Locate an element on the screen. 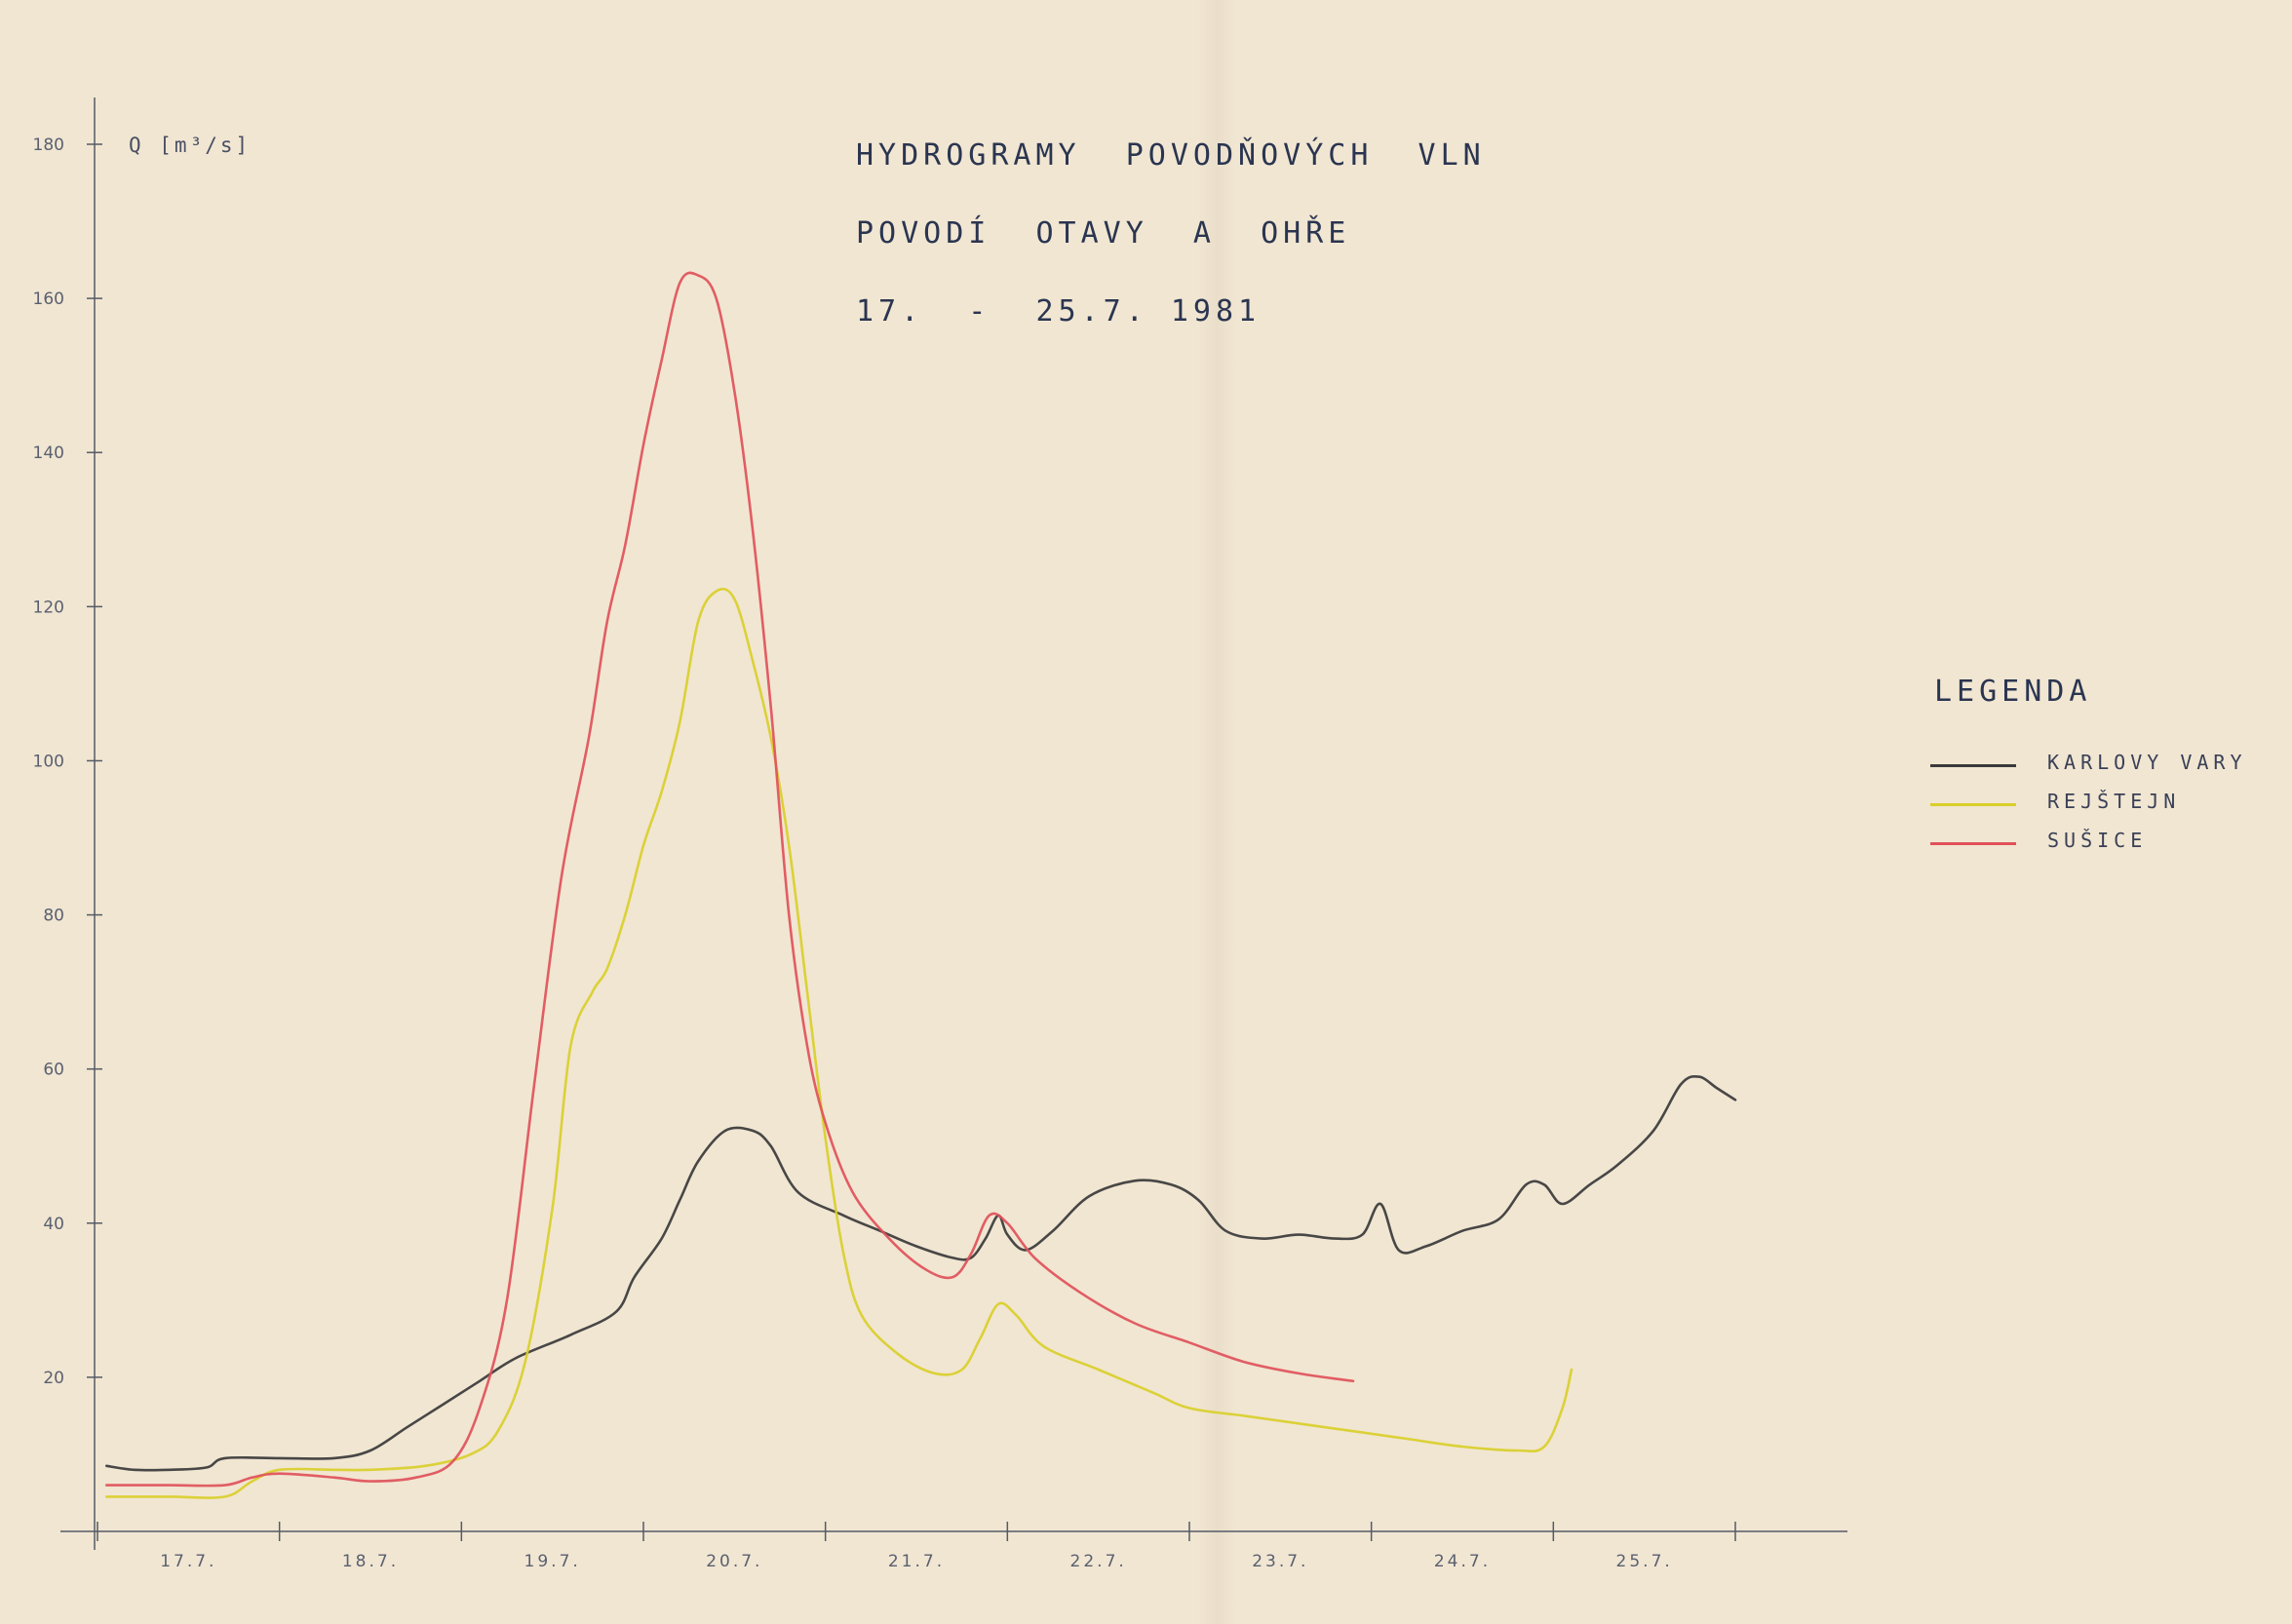 This screenshot has height=1624, width=2292. chart-title-line-3: 17. - 25.7. 1981 is located at coordinates (1059, 312).